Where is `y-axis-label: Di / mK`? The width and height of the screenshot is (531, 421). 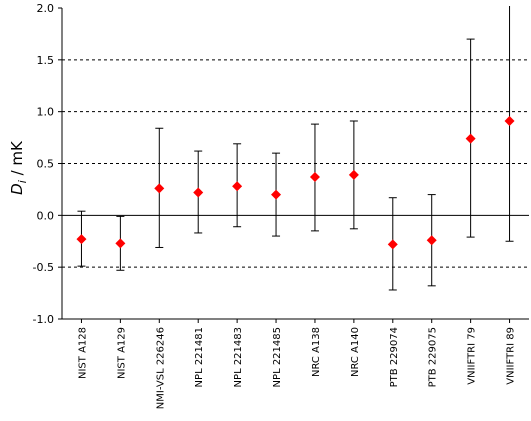
y-axis-label: Di / mK is located at coordinates (18, 167).